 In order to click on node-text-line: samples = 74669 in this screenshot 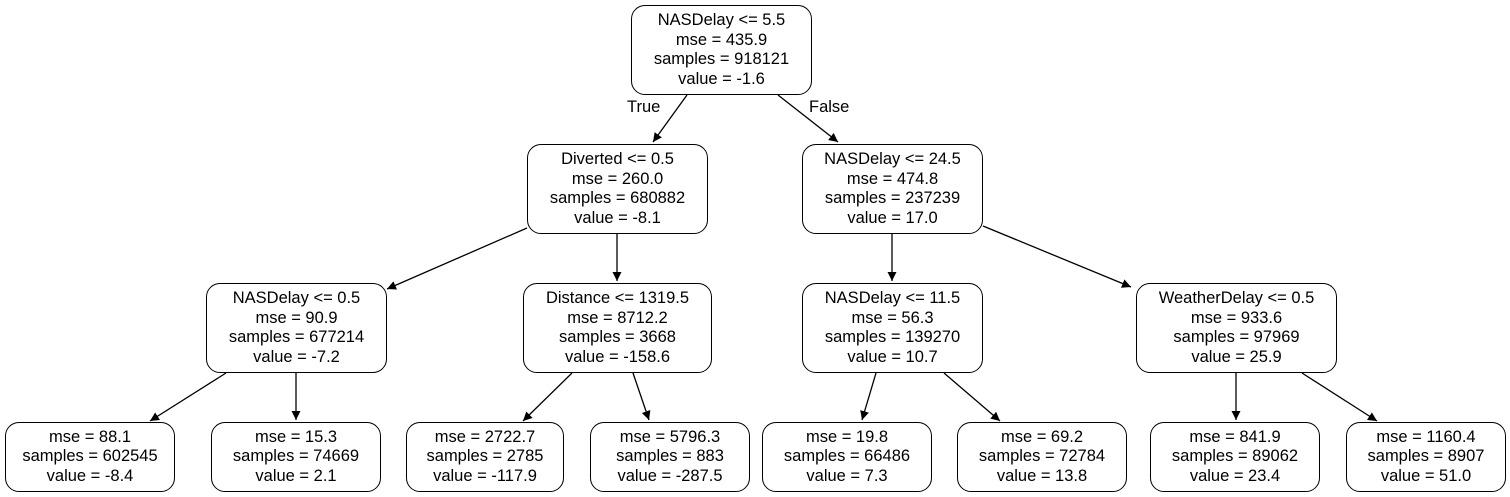, I will do `click(296, 456)`.